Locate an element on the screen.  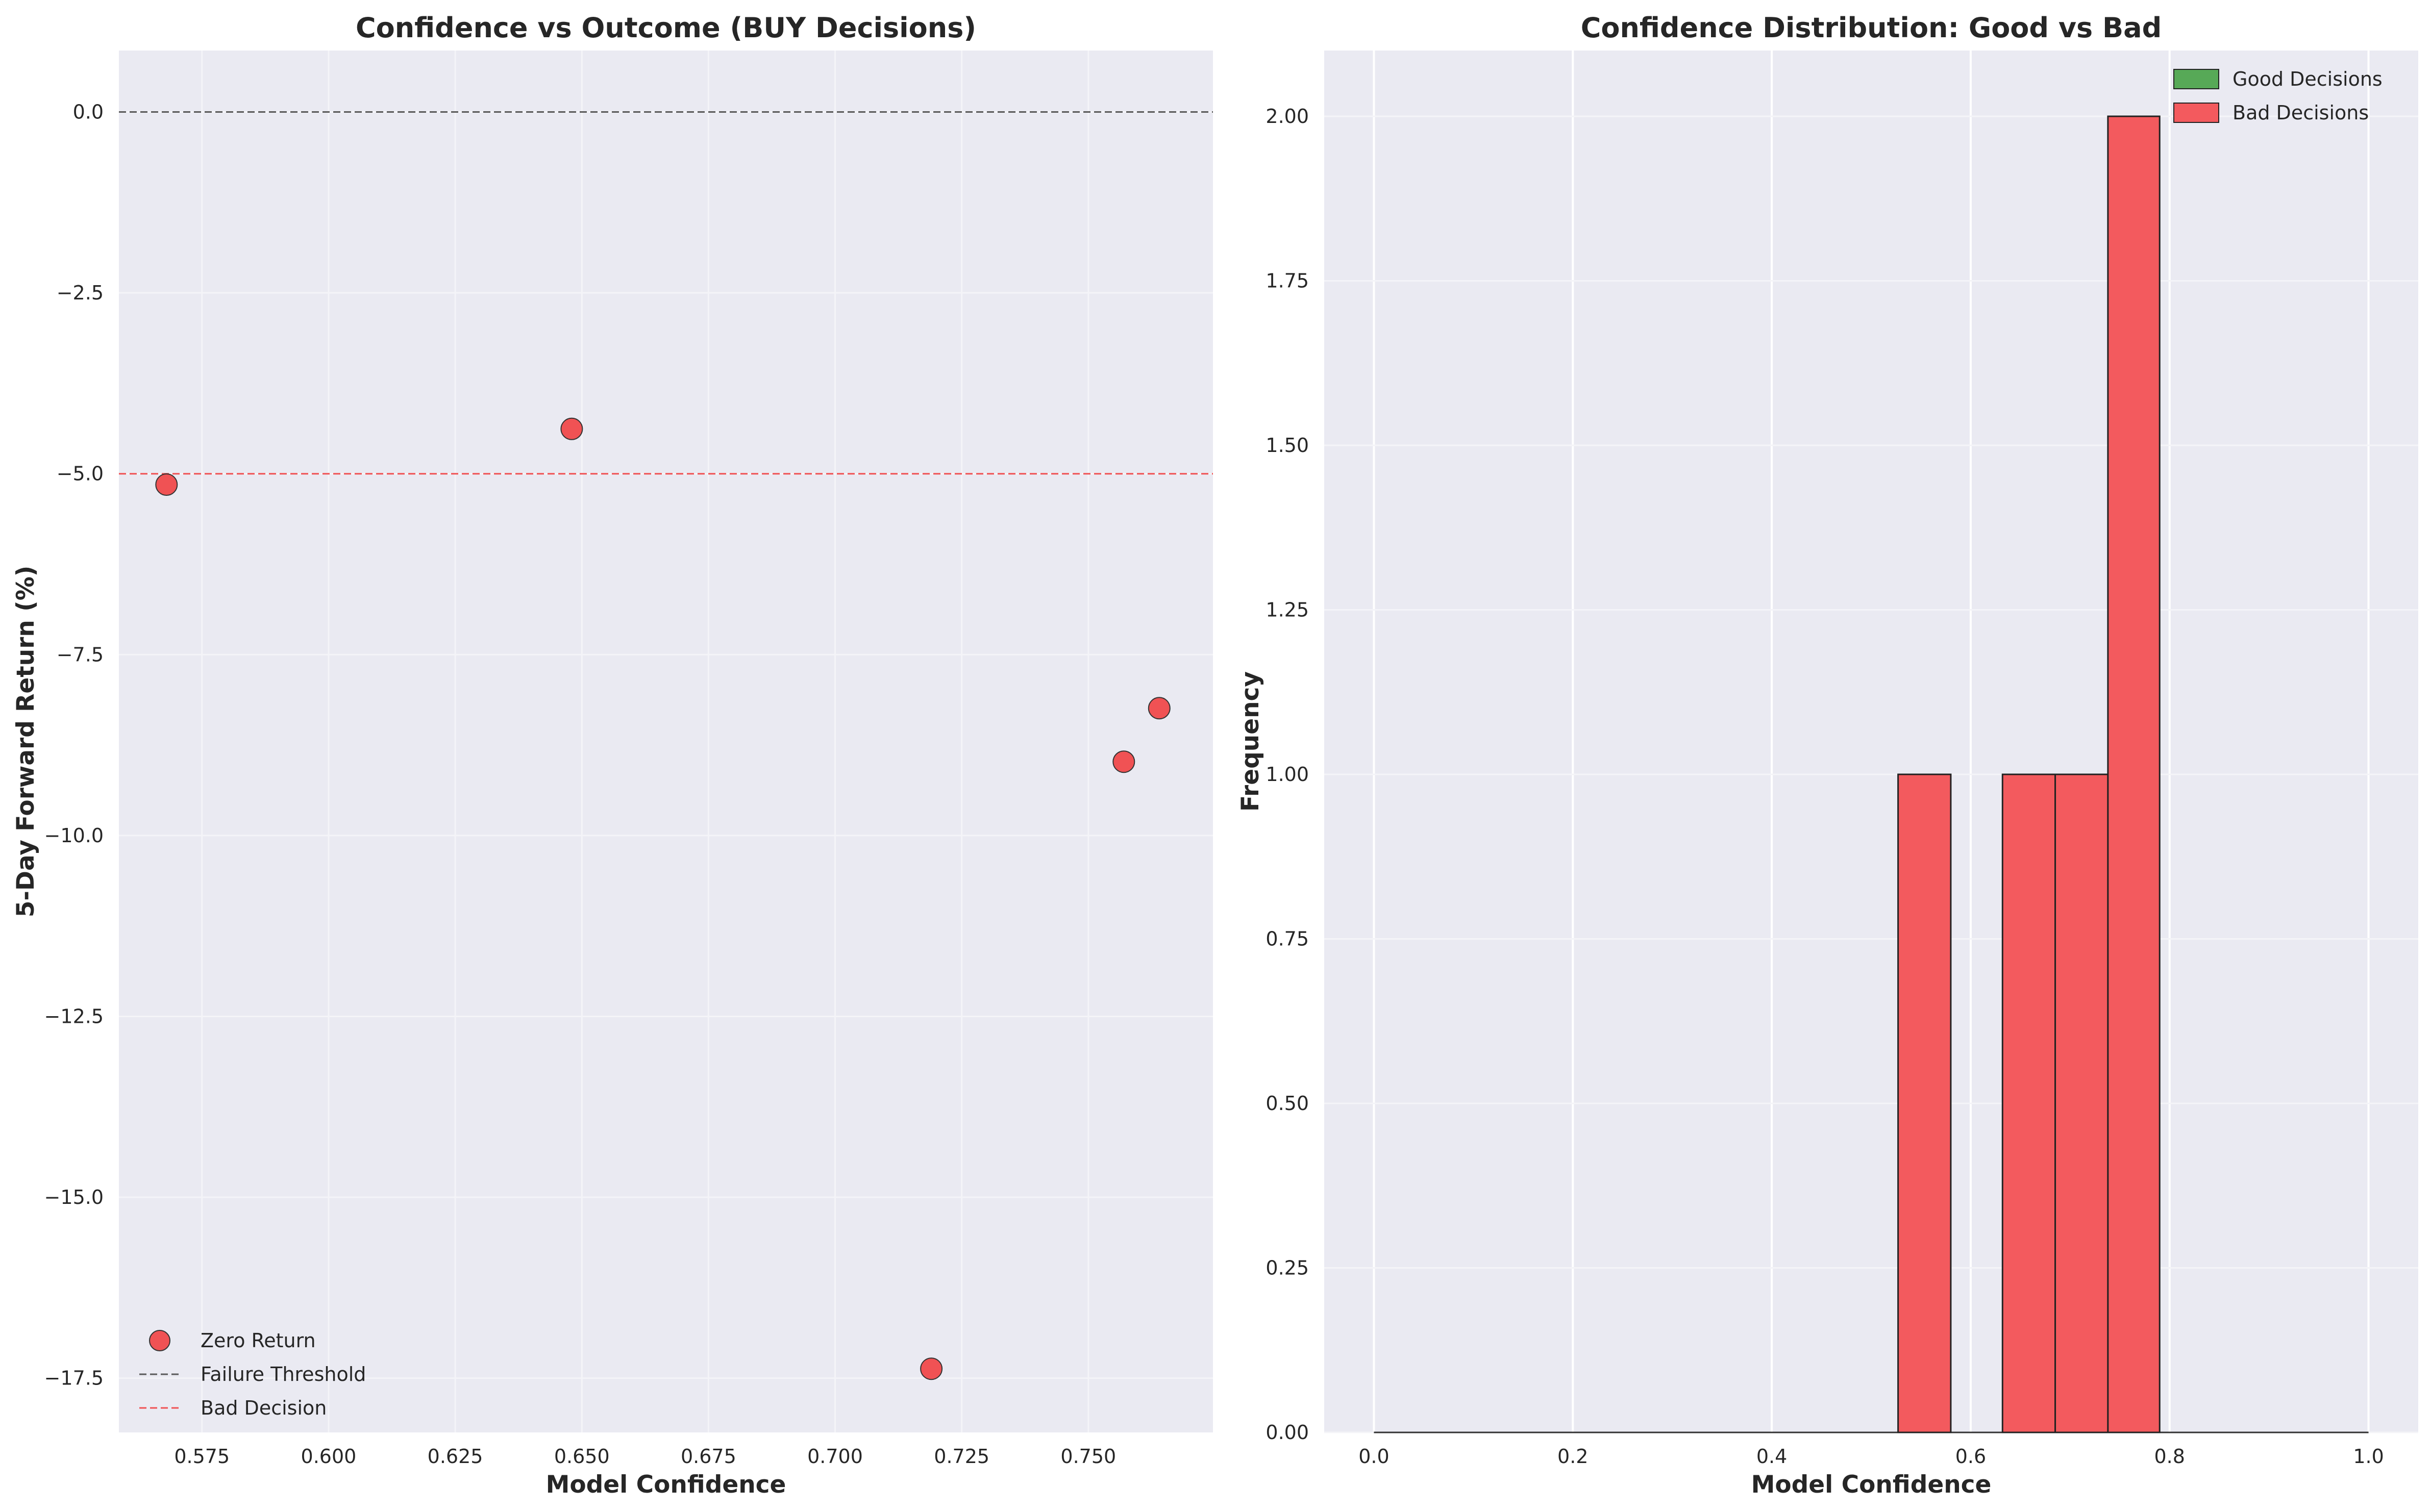
x-tick-label: 0.750 is located at coordinates (1088, 1456).